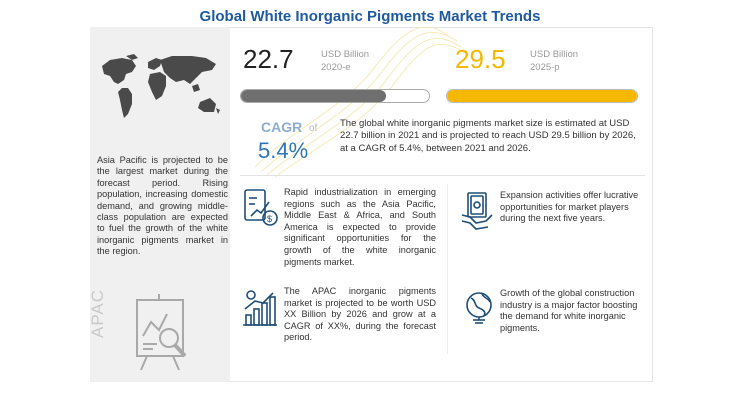 The image size is (740, 400). What do you see at coordinates (345, 61) in the screenshot?
I see `current-market-unit: USD Billion 2020-e` at bounding box center [345, 61].